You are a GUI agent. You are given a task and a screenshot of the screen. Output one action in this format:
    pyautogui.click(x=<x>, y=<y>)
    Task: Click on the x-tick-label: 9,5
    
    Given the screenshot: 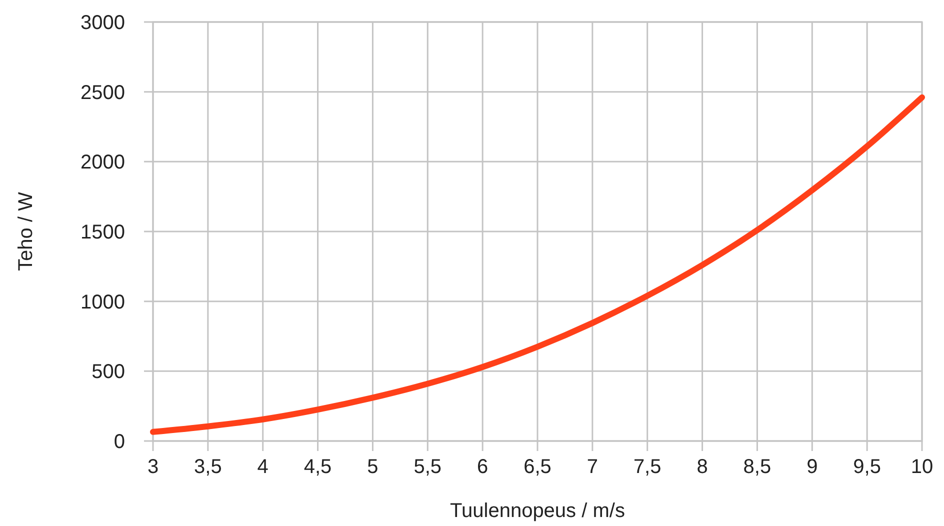 What is the action you would take?
    pyautogui.click(x=867, y=467)
    